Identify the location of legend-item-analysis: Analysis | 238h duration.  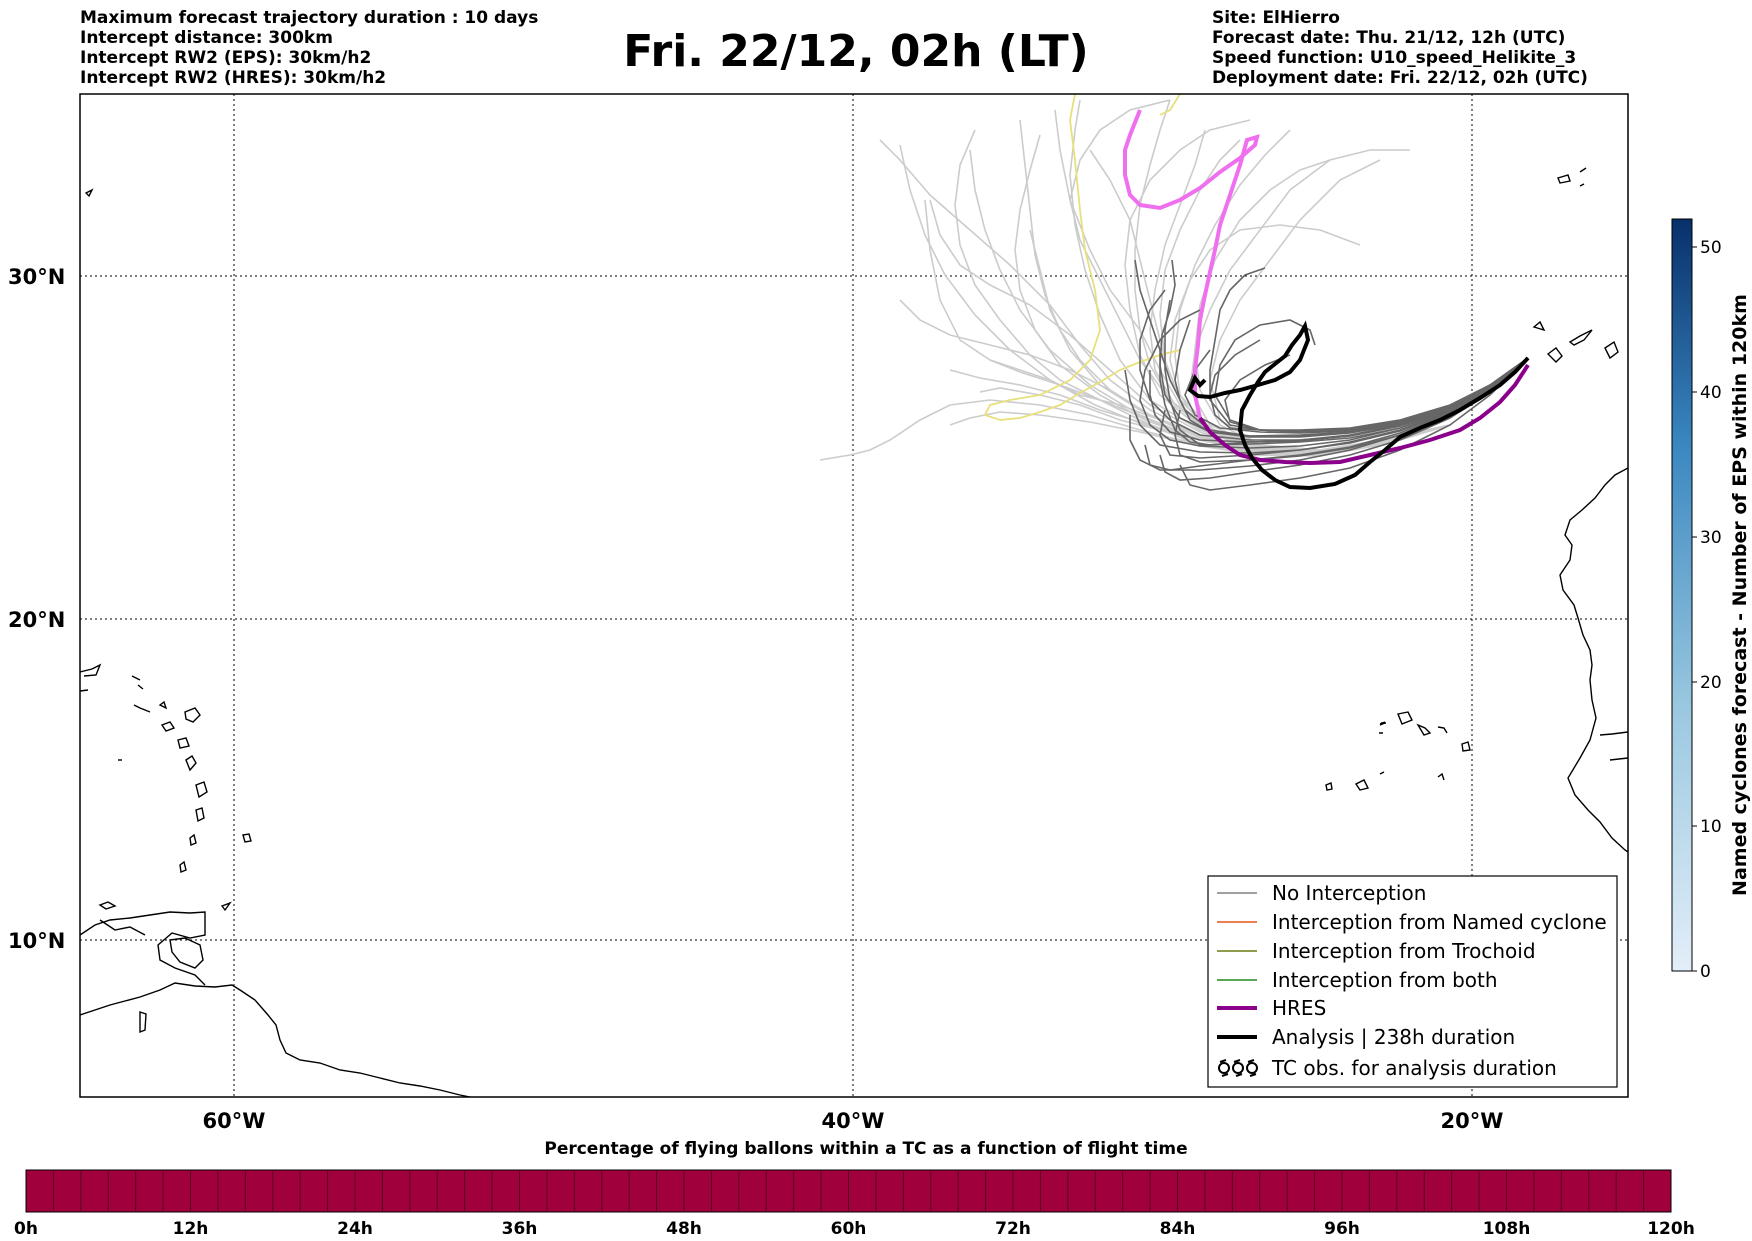
(1366, 1037).